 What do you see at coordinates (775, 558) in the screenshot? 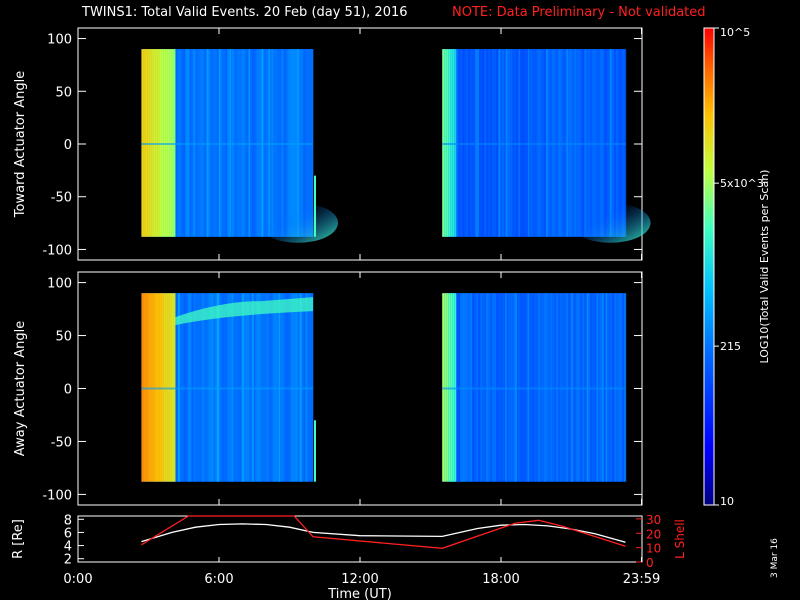
I see `date-stamp: 3 Mar 16` at bounding box center [775, 558].